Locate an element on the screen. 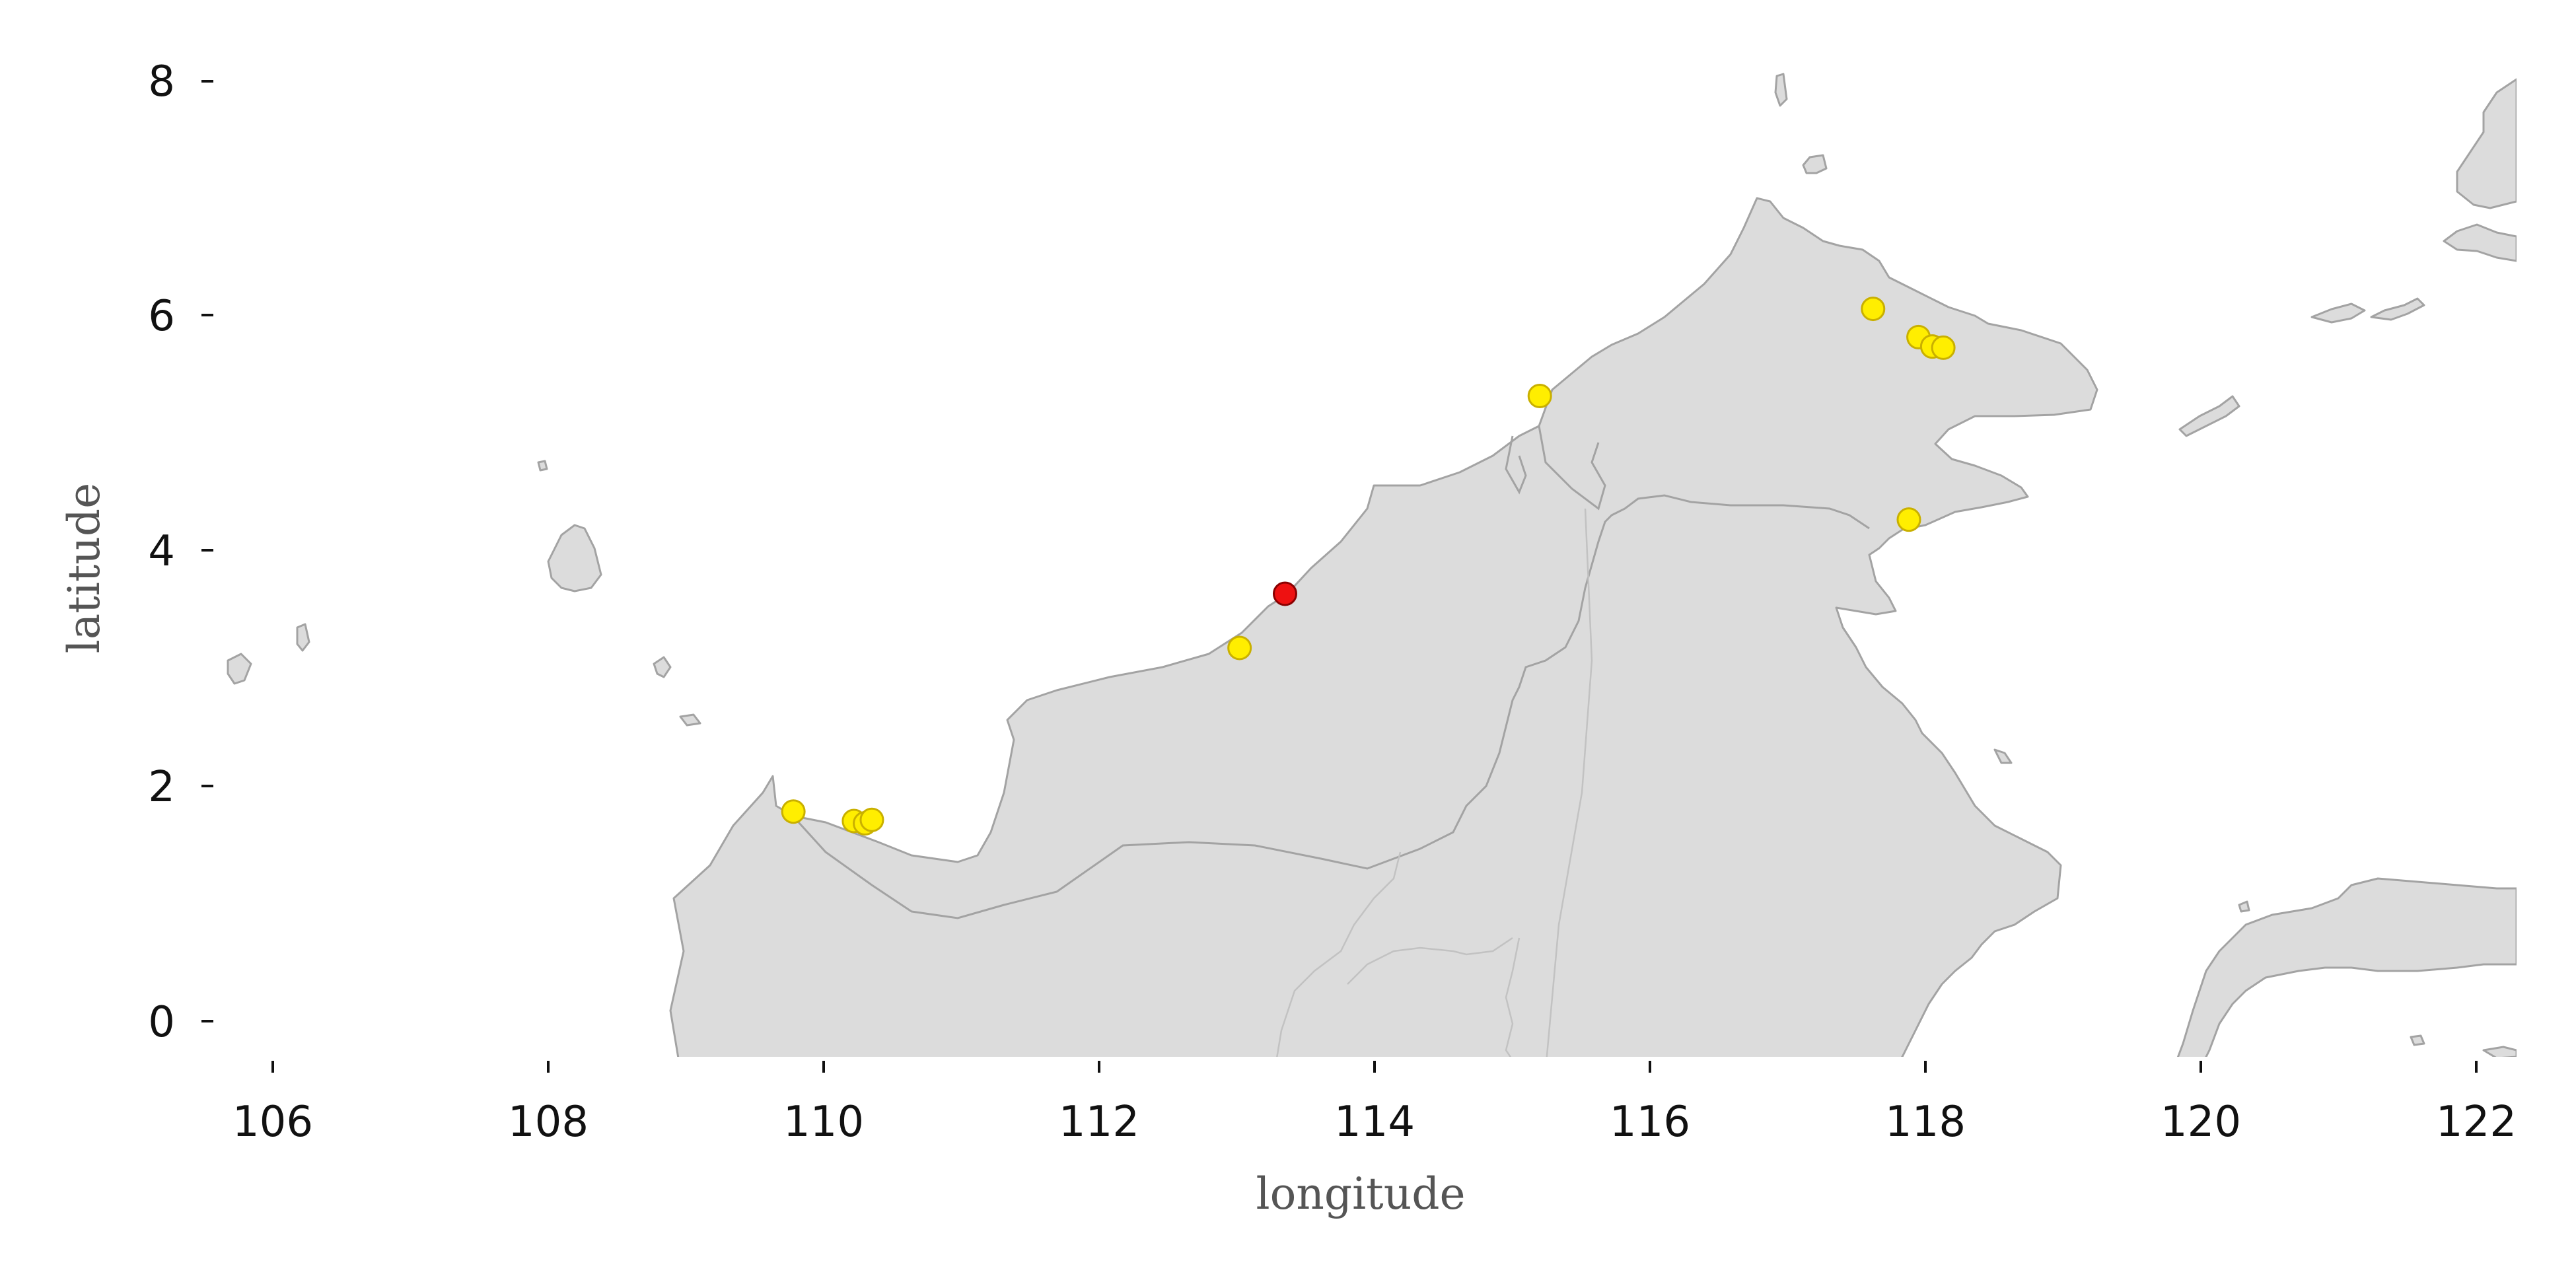  small-island-d is located at coordinates (2003, 756).